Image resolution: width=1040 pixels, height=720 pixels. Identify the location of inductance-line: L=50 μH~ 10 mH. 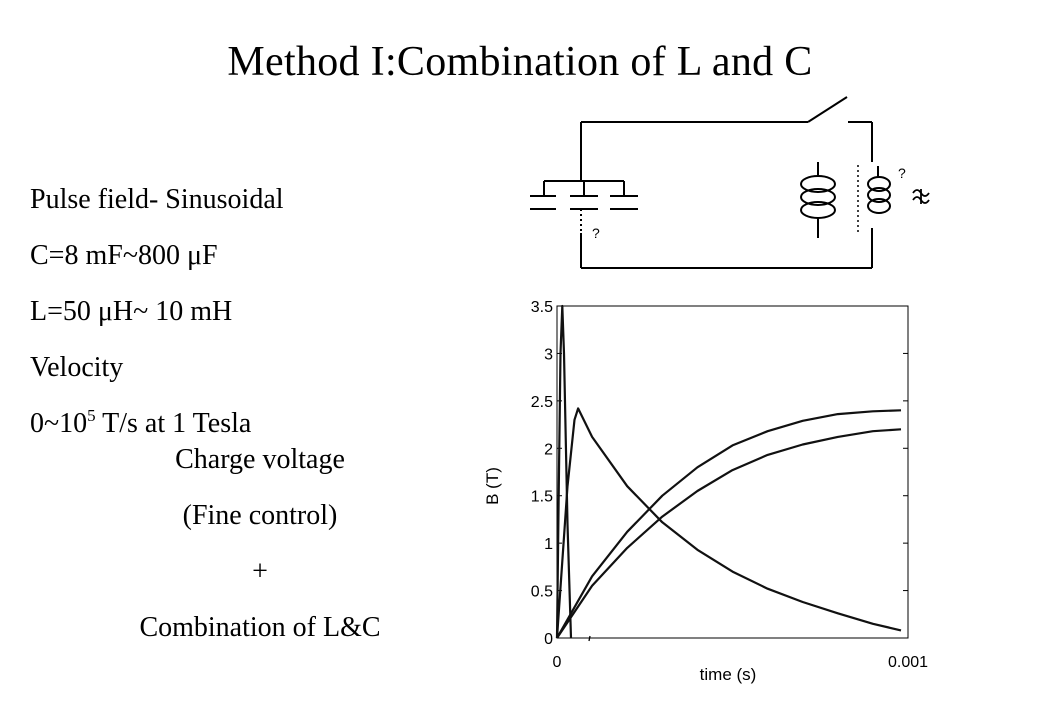
(131, 311).